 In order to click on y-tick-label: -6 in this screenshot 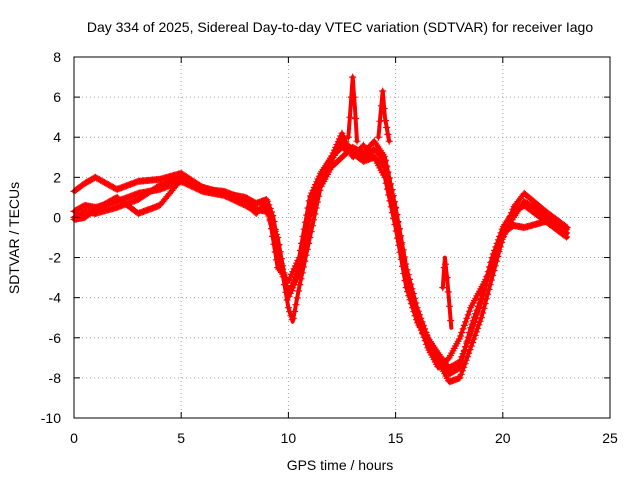, I will do `click(55, 338)`.